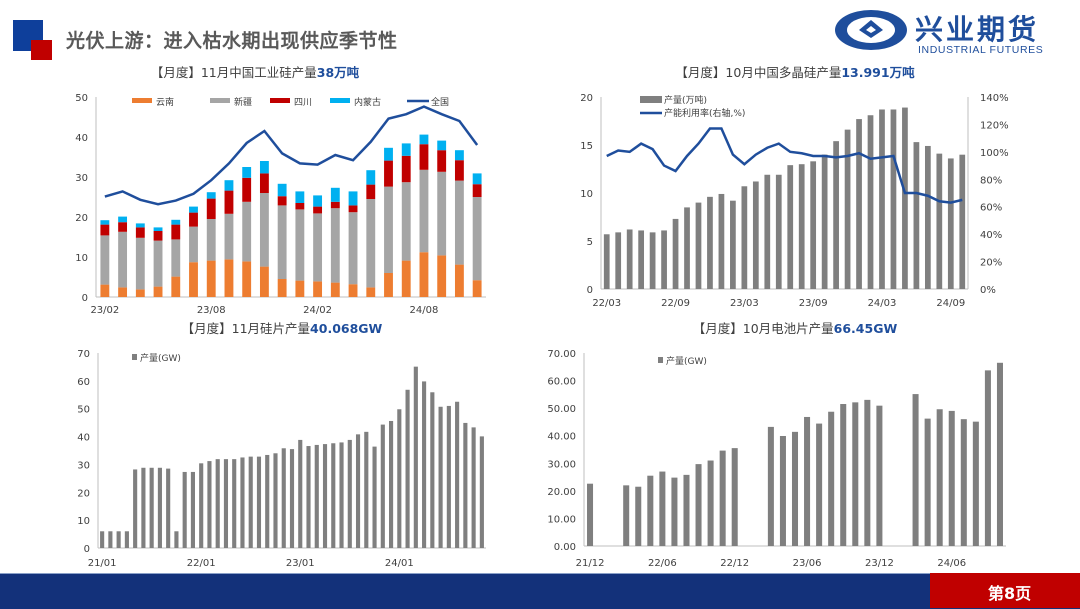 This screenshot has height=609, width=1080. Describe the element at coordinates (83, 521) in the screenshot. I see `y-tick-label: 10` at that location.